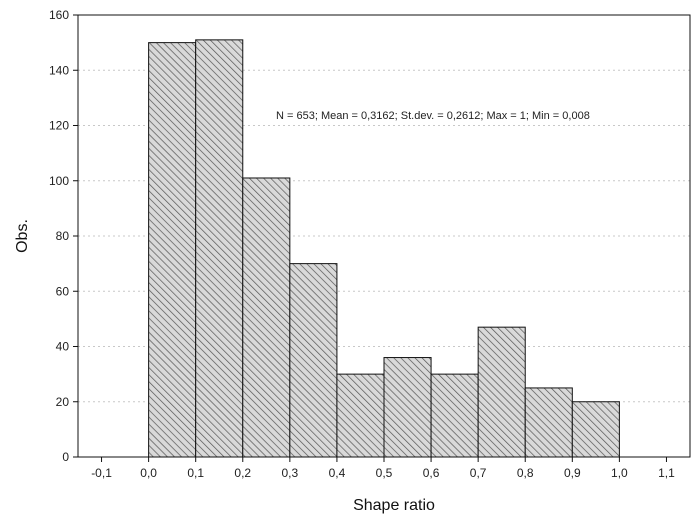 This screenshot has width=697, height=518. What do you see at coordinates (148, 473) in the screenshot?
I see `x-tick-label: 0,0` at bounding box center [148, 473].